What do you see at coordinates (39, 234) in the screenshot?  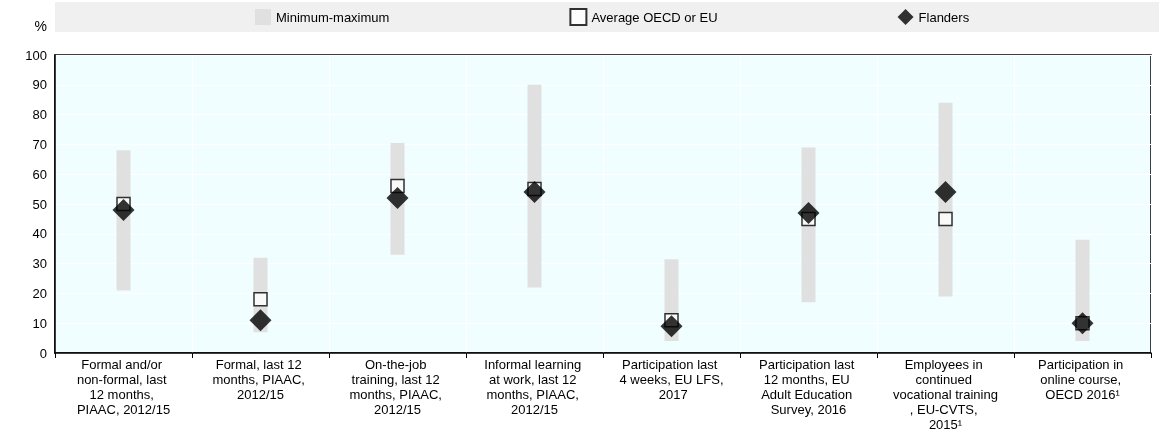 I see `y-tick-label: 40` at bounding box center [39, 234].